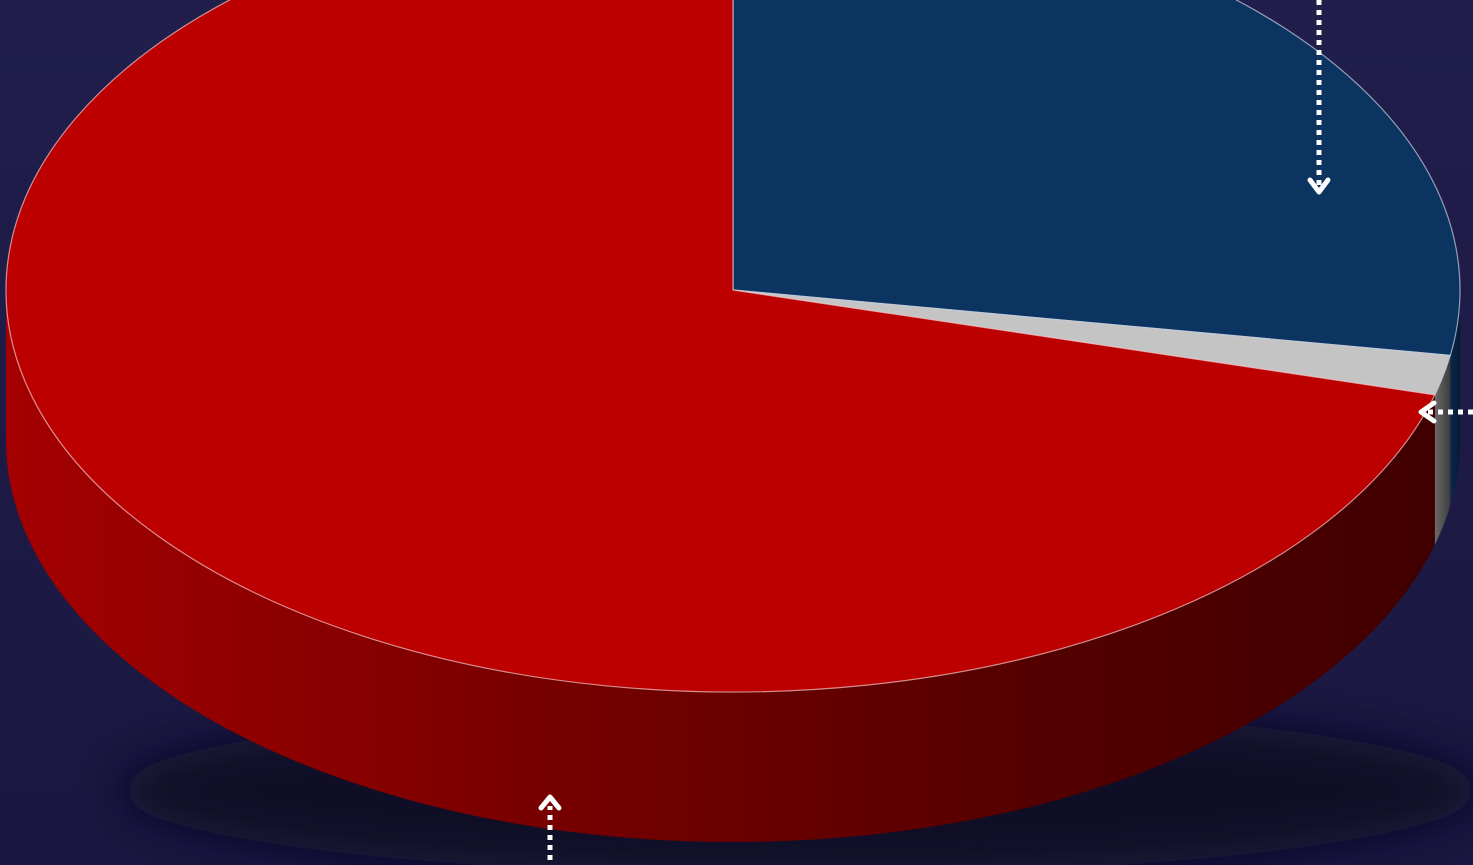 The width and height of the screenshot is (1473, 865). What do you see at coordinates (550, 827) in the screenshot?
I see `callout-arrow-red` at bounding box center [550, 827].